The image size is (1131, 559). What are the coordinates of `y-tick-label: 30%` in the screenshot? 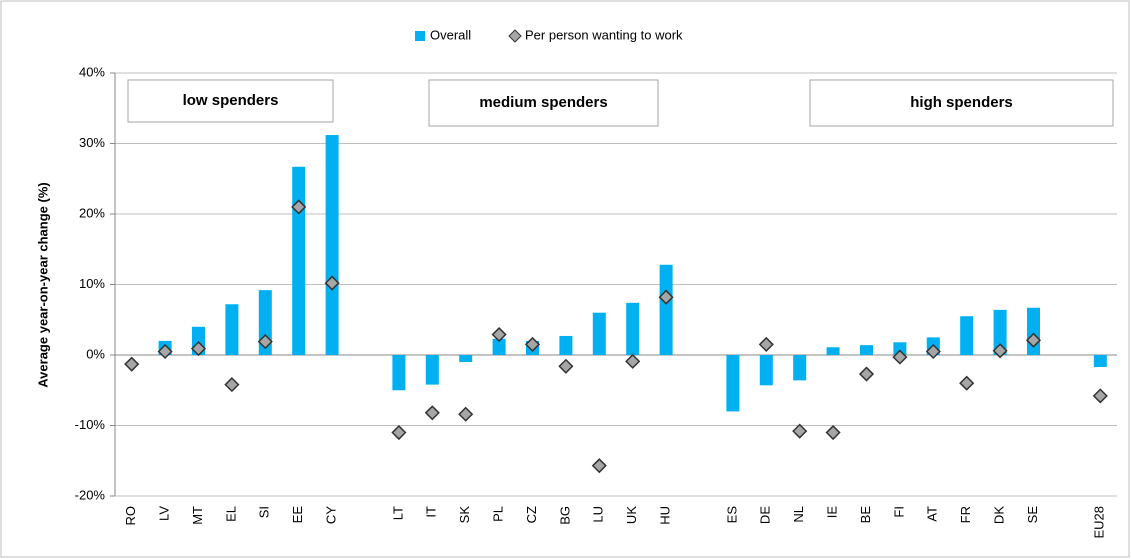 It's located at (92, 142).